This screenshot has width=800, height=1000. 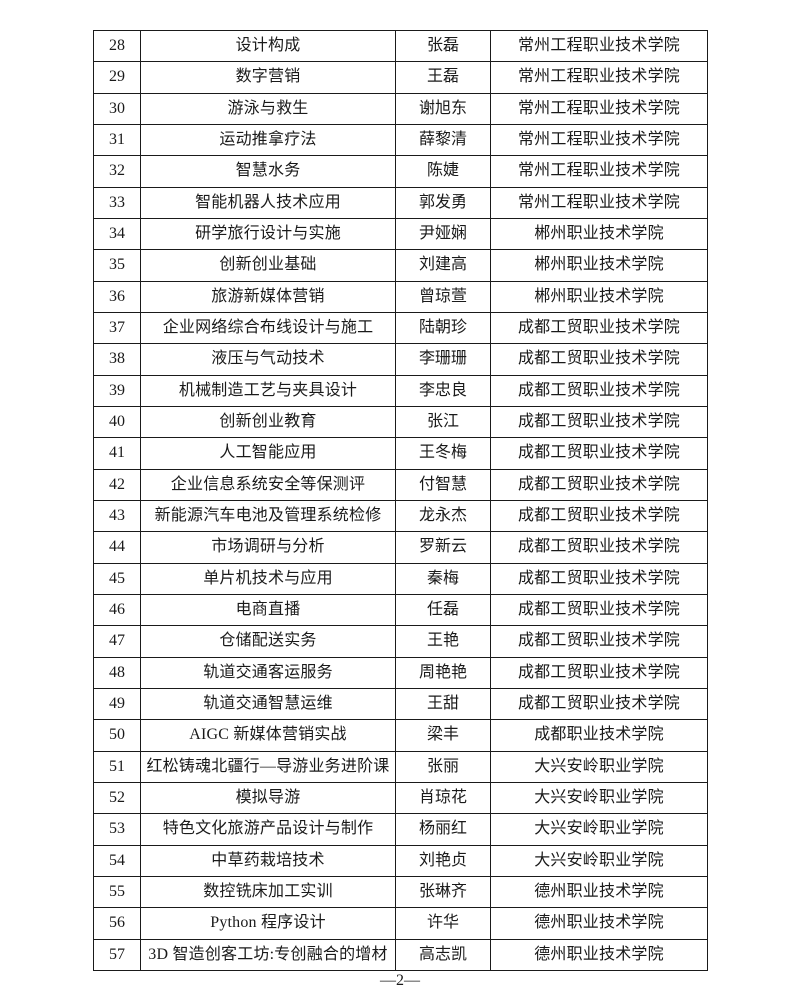 I want to click on table-row: 32 智慧水务 陈婕 常州工程职业技术学院, so click(x=400, y=171).